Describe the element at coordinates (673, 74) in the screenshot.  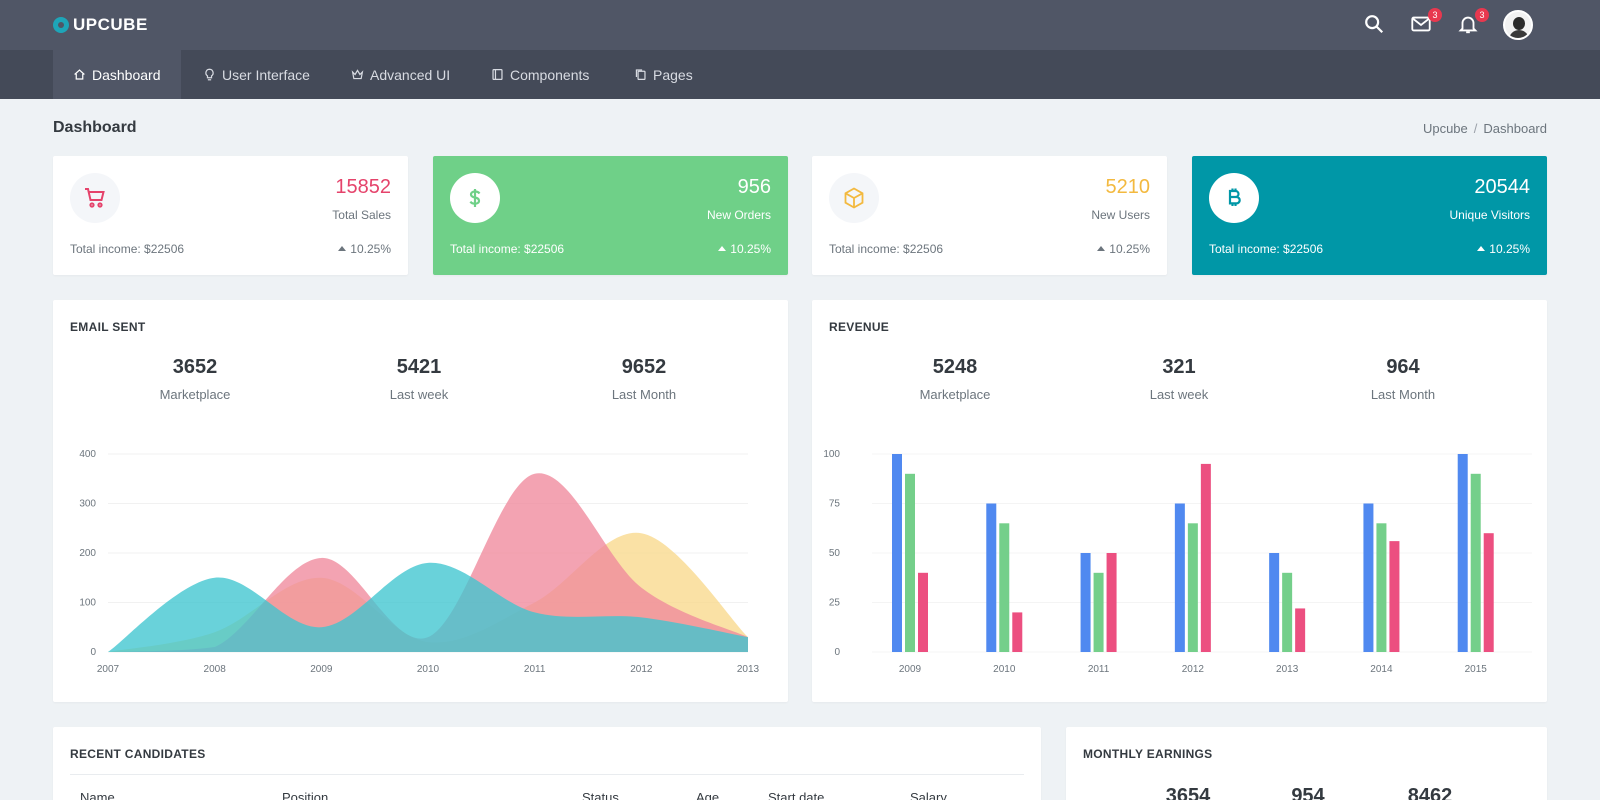
I see `nav-label: Pages` at that location.